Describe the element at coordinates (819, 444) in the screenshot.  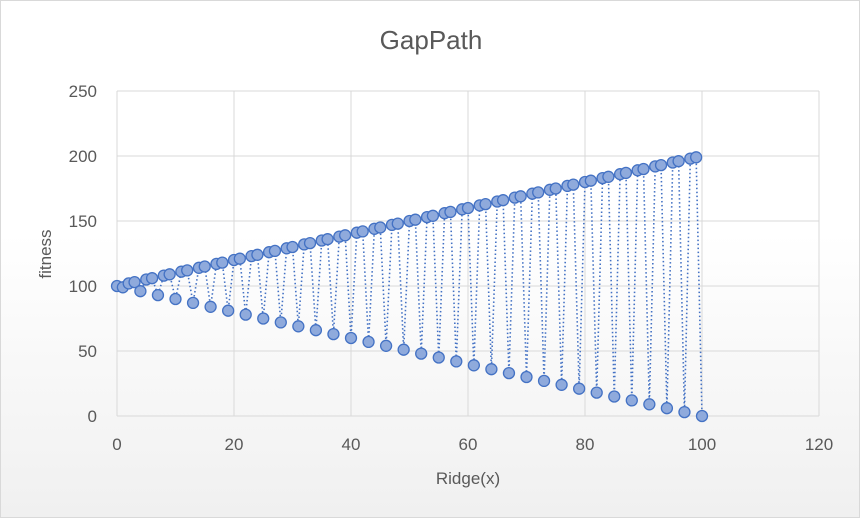
I see `x-tick-label: 120` at that location.